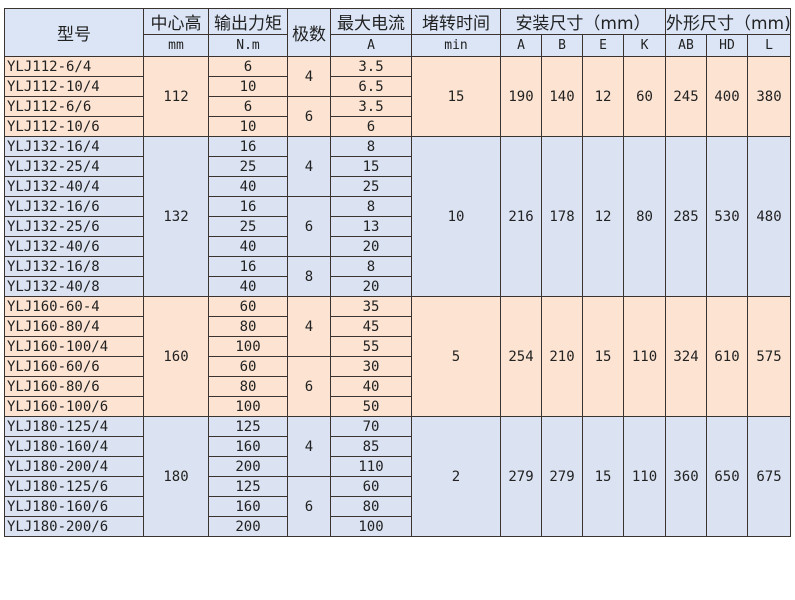 Image resolution: width=795 pixels, height=600 pixels. Describe the element at coordinates (371, 426) in the screenshot. I see `current-cell: 70` at that location.